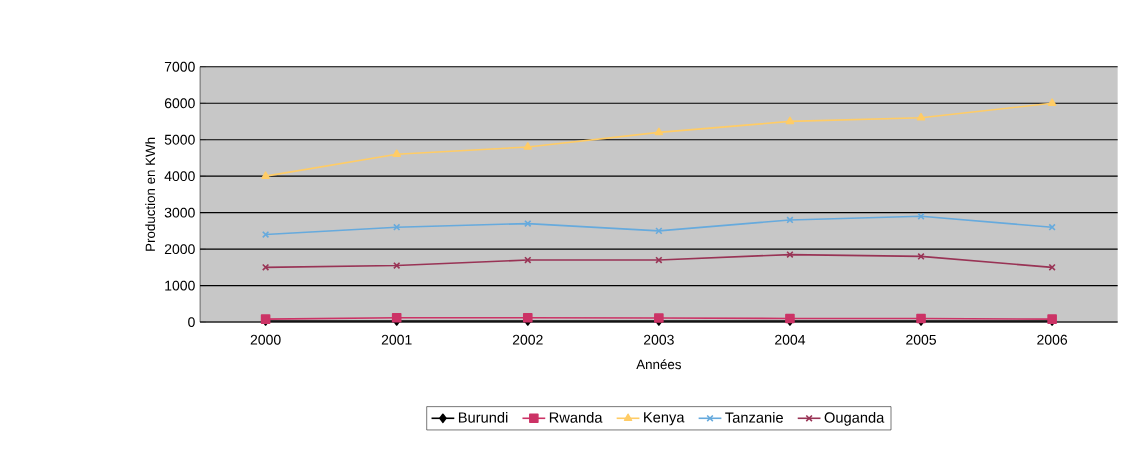 This screenshot has height=460, width=1139. Describe the element at coordinates (659, 339) in the screenshot. I see `x-tick-label: 2003` at that location.